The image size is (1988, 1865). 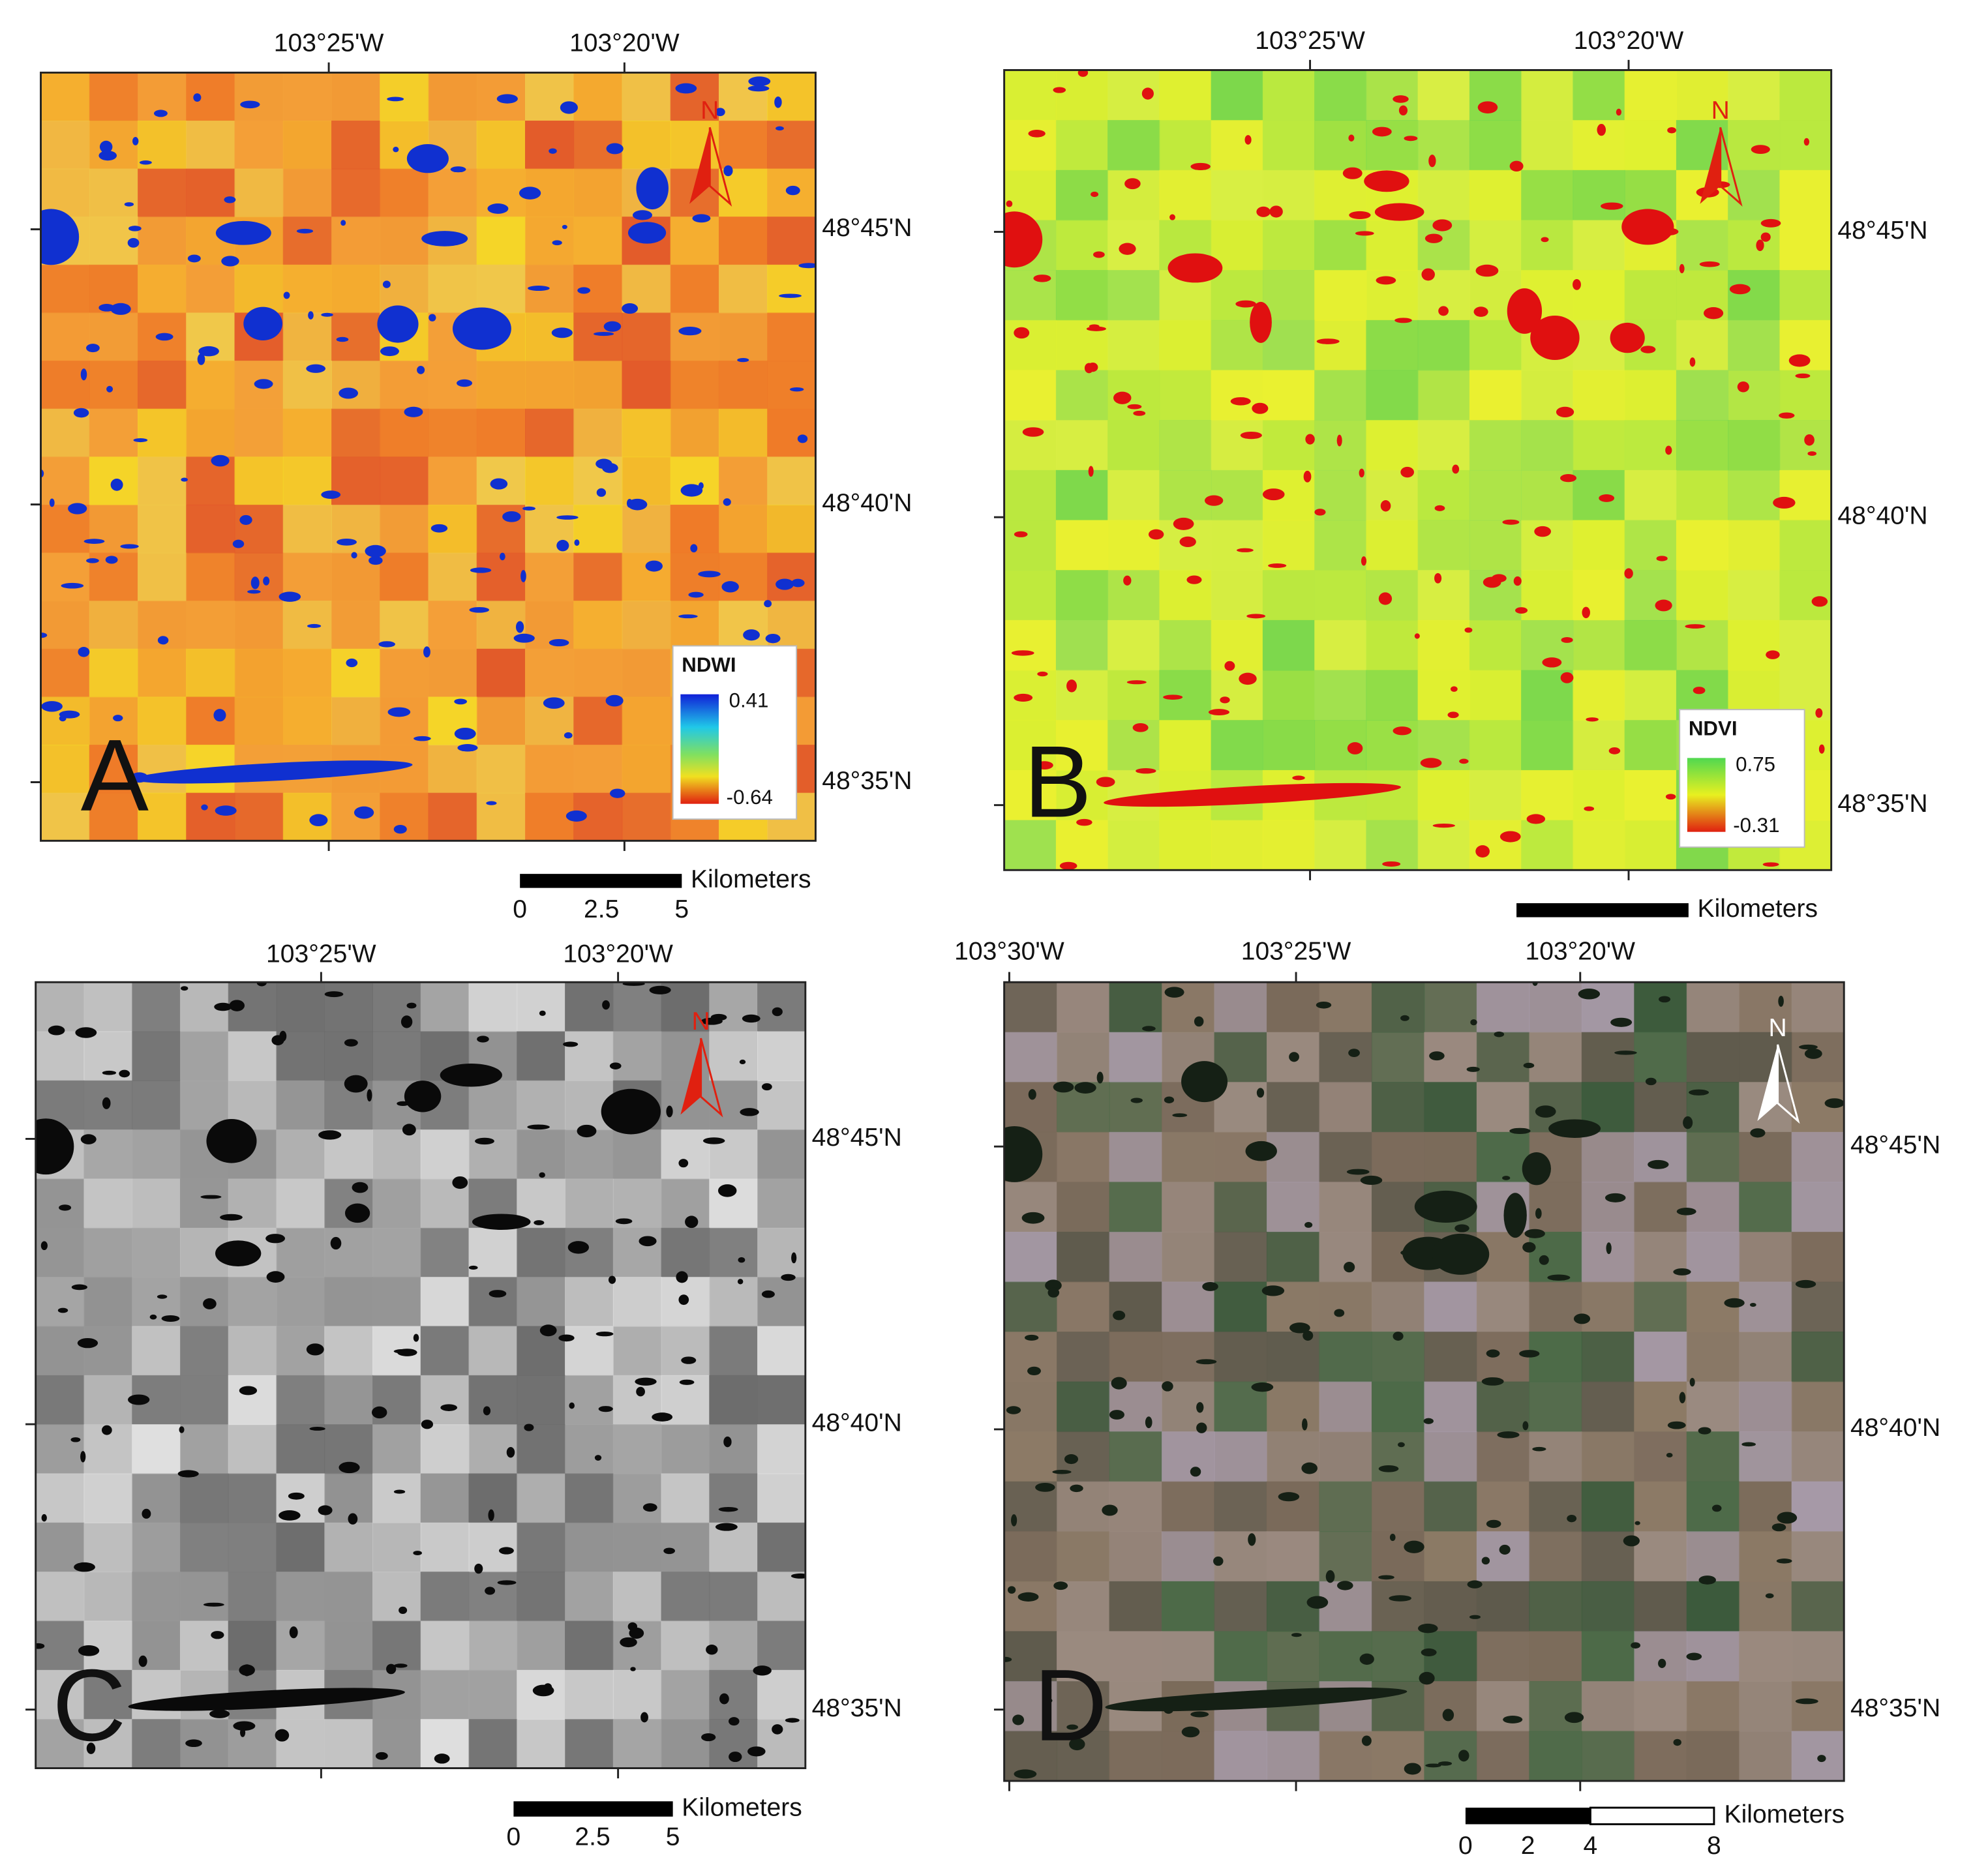 What do you see at coordinates (115, 776) in the screenshot?
I see `panel-letter: A` at bounding box center [115, 776].